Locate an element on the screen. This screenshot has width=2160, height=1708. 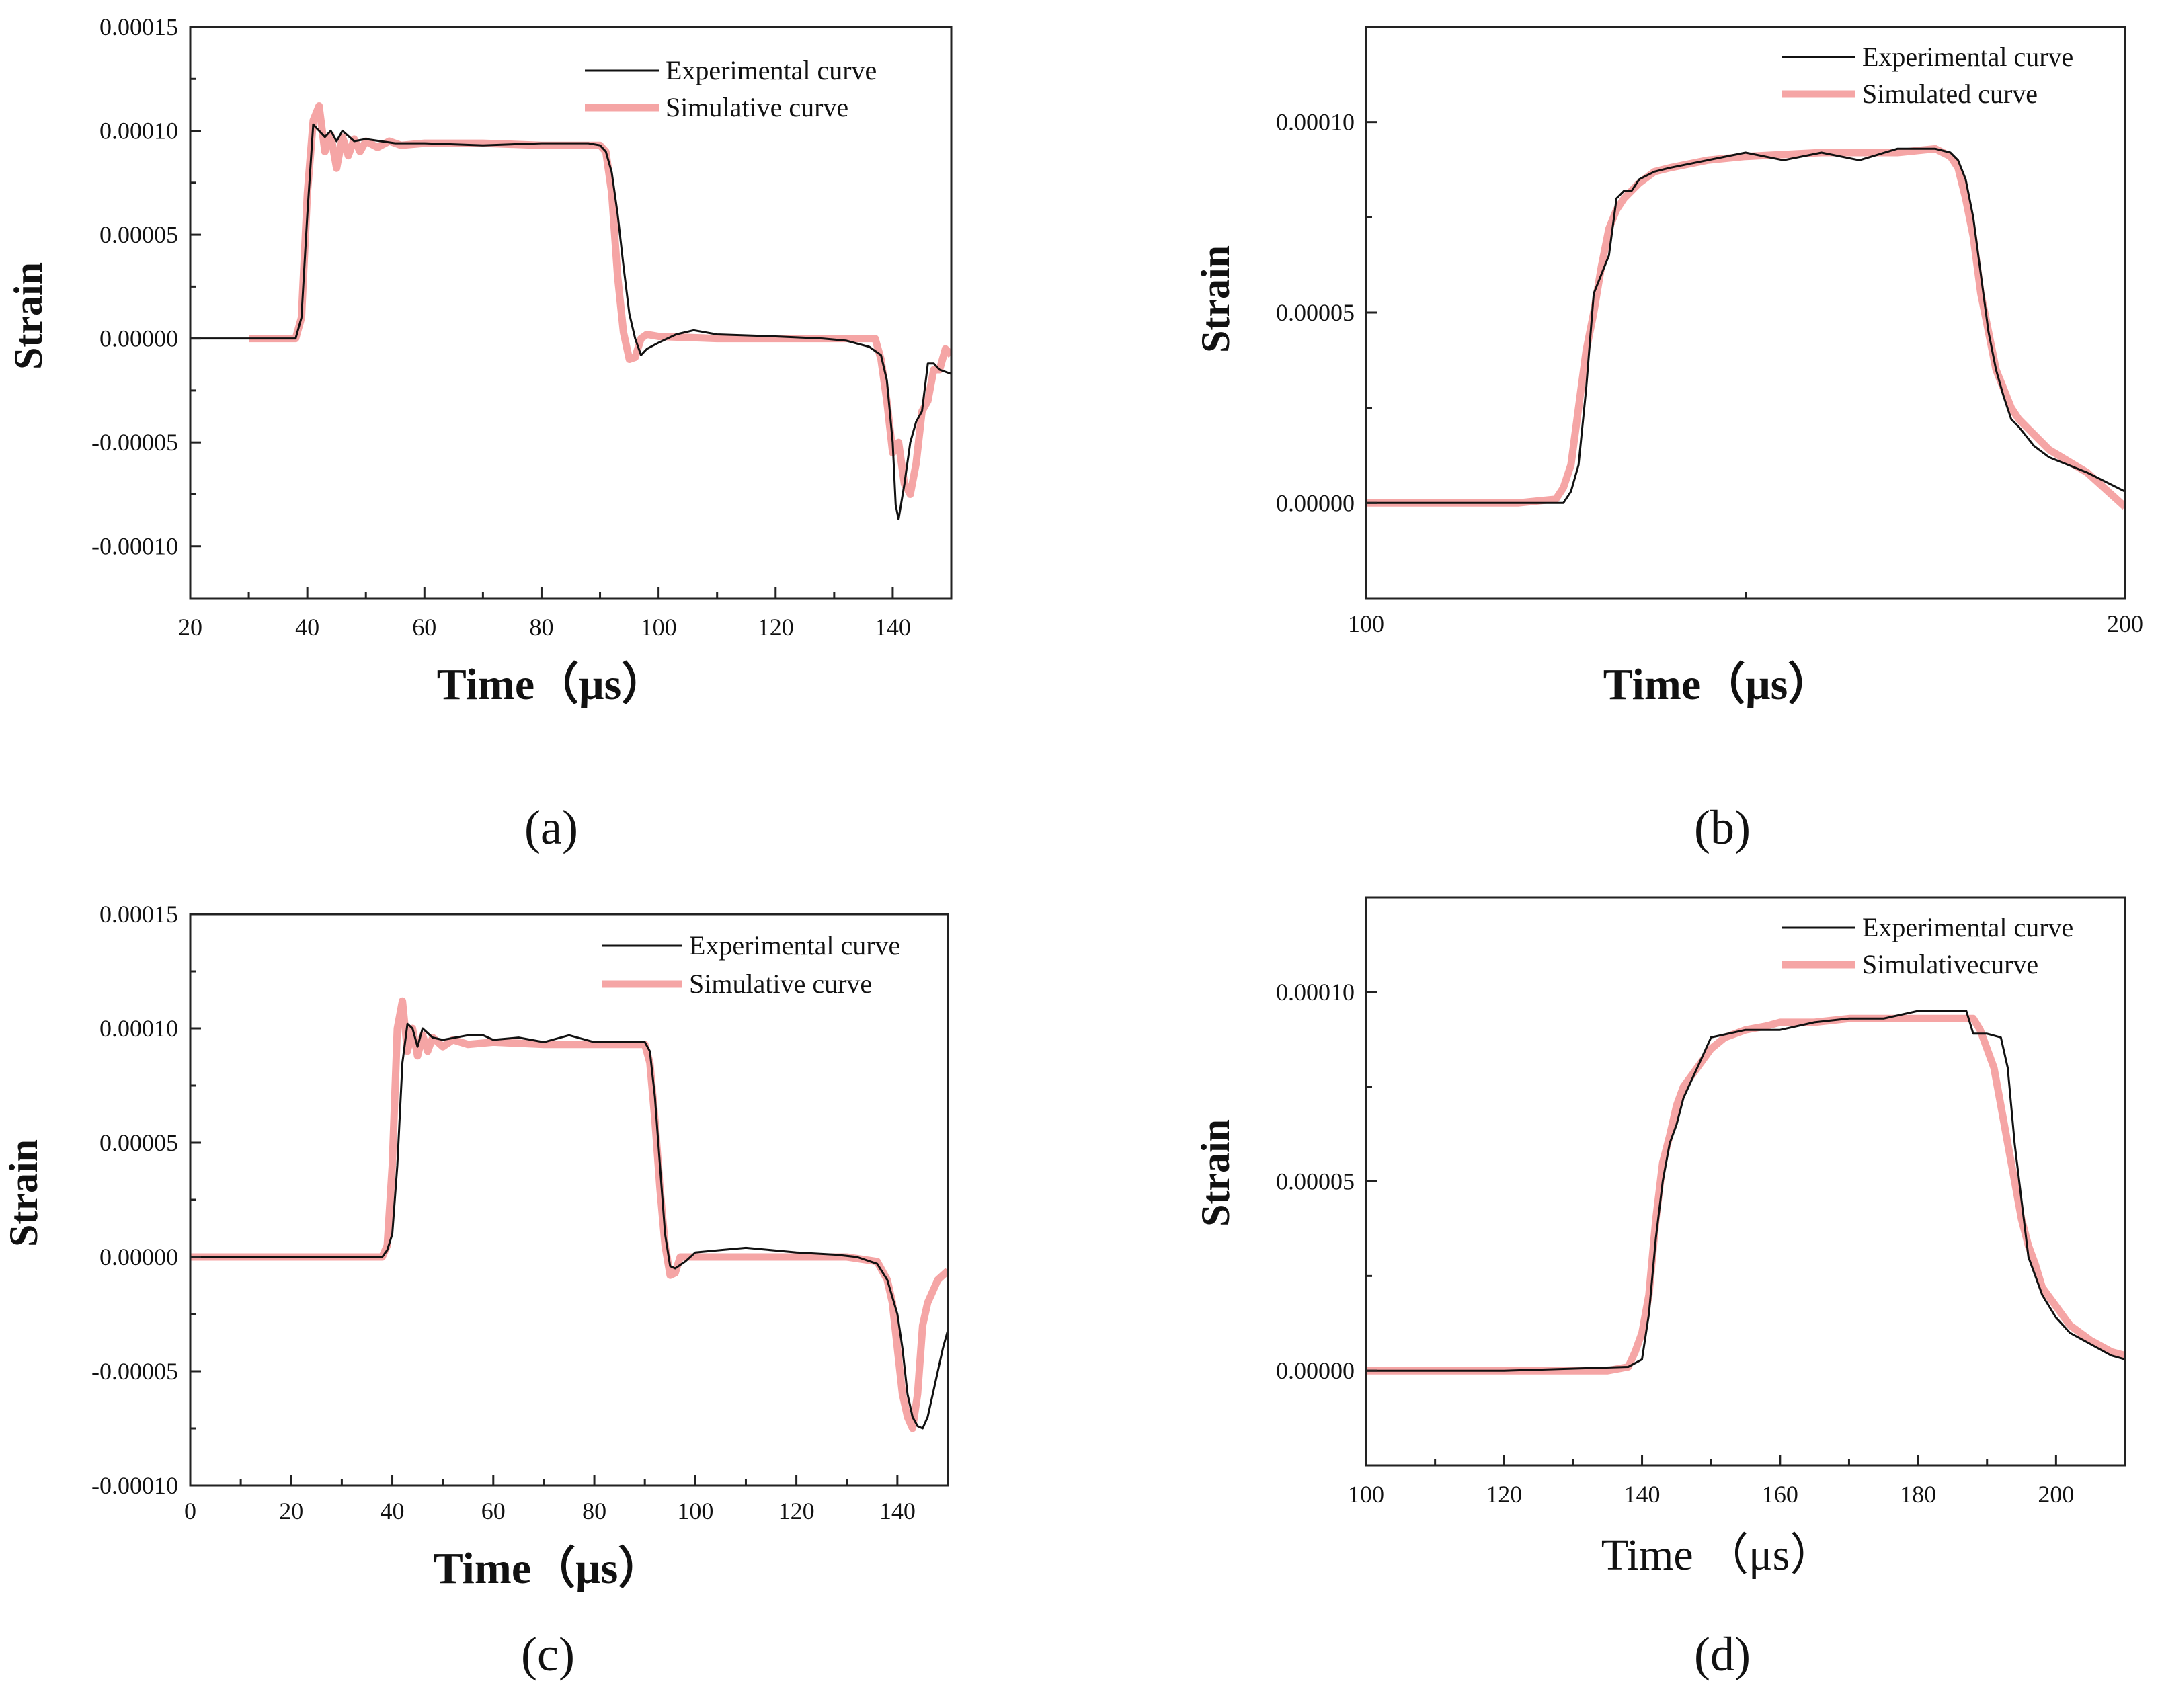
panel-label: (b) is located at coordinates (1723, 827).